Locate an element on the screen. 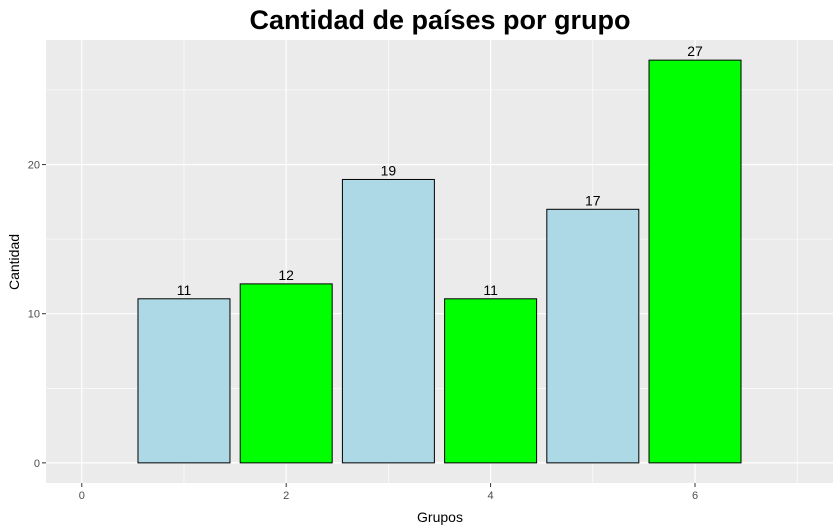 The width and height of the screenshot is (840, 531). data-label-5: 17 is located at coordinates (593, 200).